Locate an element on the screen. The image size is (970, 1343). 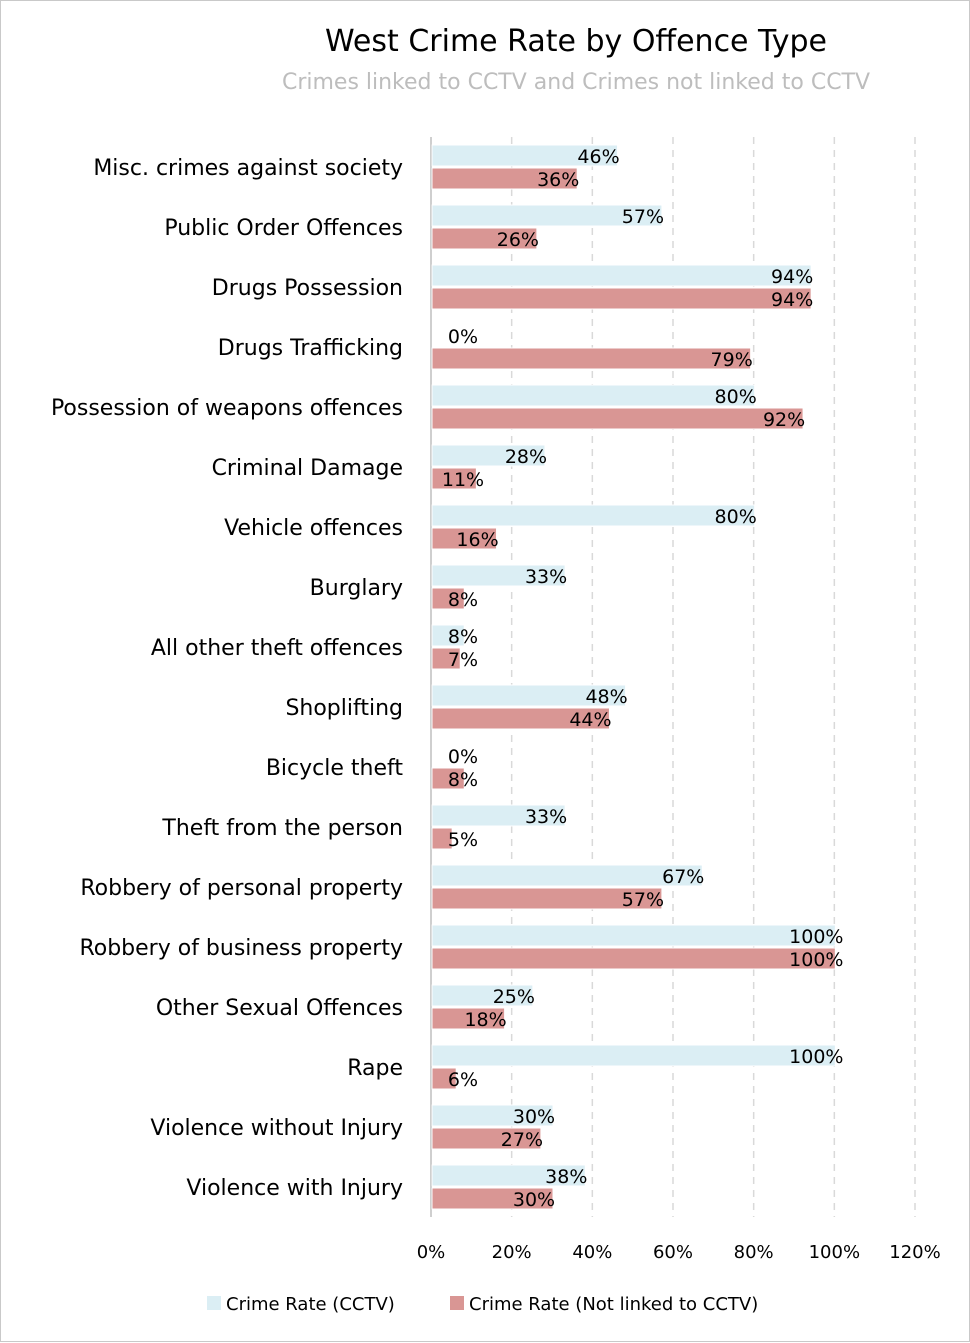
category-label: Robbery of personal property is located at coordinates (241, 888).